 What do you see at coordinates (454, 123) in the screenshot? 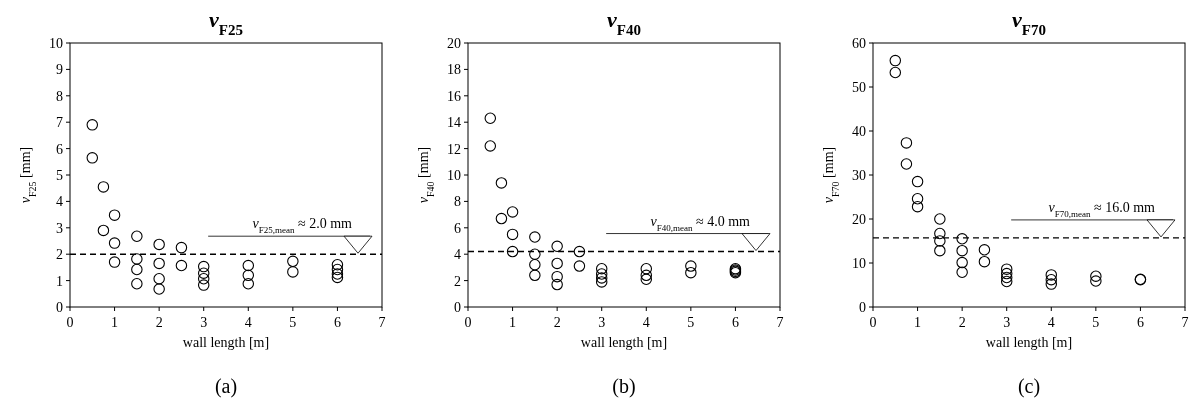
I see `y-tick-label: 14` at bounding box center [454, 123].